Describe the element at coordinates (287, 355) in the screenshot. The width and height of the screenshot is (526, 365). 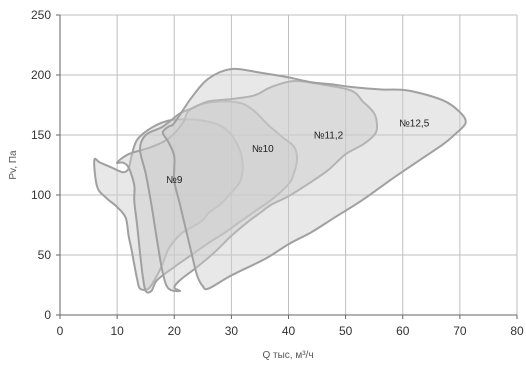
I see `x-axis-label: Q тыс, м³/ч` at that location.